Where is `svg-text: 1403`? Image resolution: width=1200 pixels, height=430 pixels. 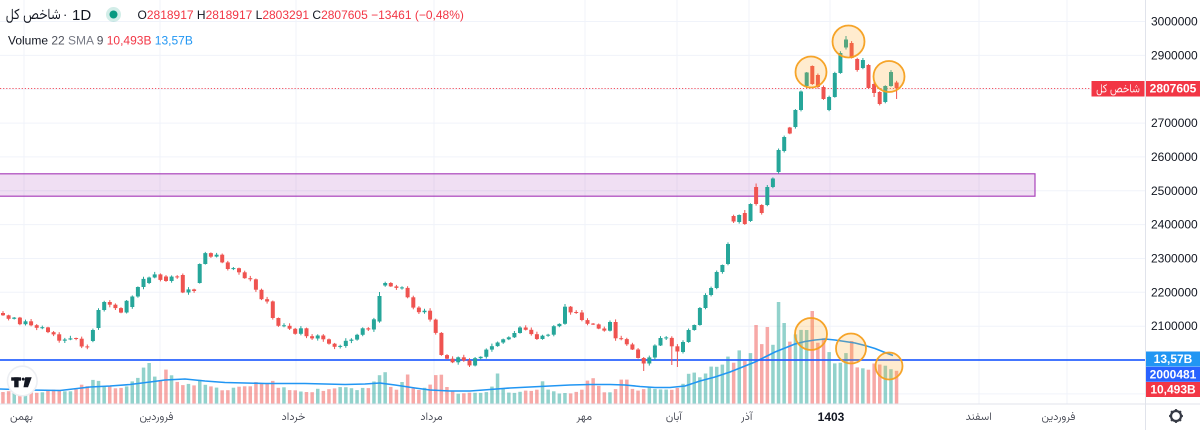 svg-text: 1403 is located at coordinates (831, 417).